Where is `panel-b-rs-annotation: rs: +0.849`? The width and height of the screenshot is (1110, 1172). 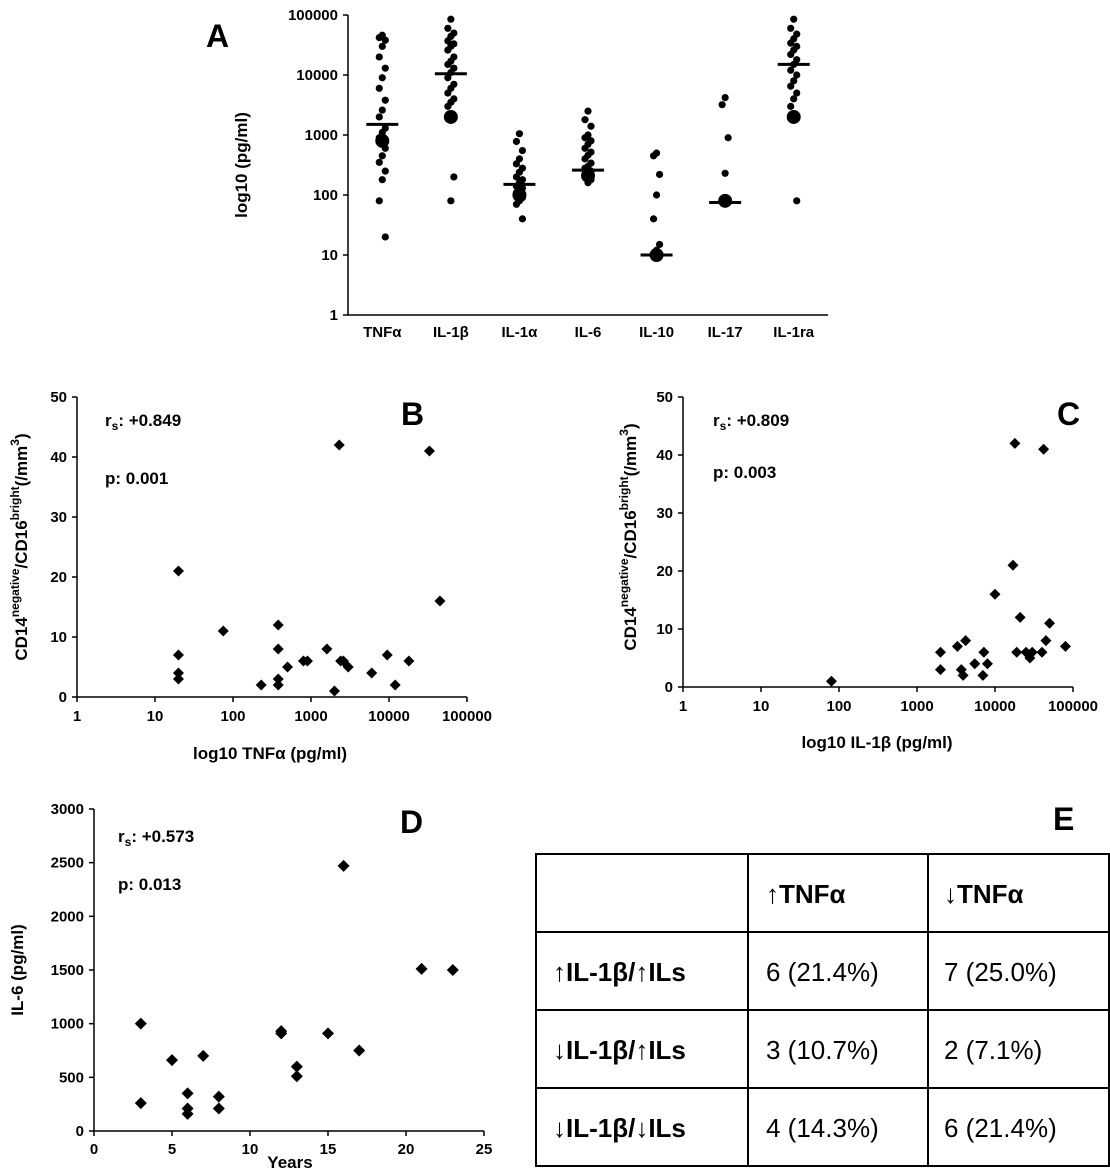 panel-b-rs-annotation: rs: +0.849 is located at coordinates (143, 422).